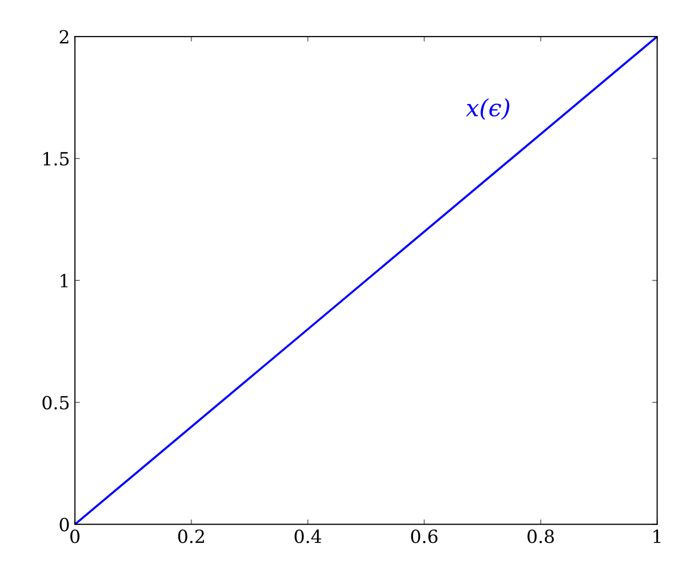  I want to click on y-tick-label: 1.5, so click(56, 159).